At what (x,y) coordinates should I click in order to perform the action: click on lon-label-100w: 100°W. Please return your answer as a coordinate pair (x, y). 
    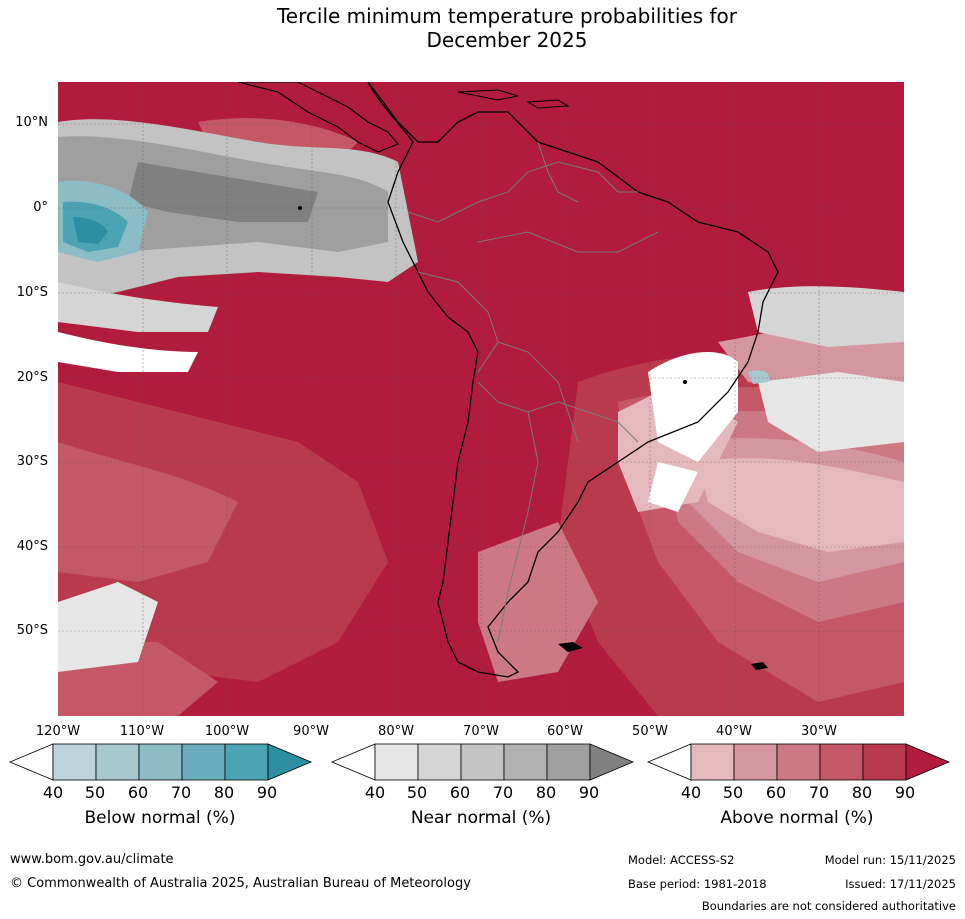
    Looking at the image, I should click on (227, 731).